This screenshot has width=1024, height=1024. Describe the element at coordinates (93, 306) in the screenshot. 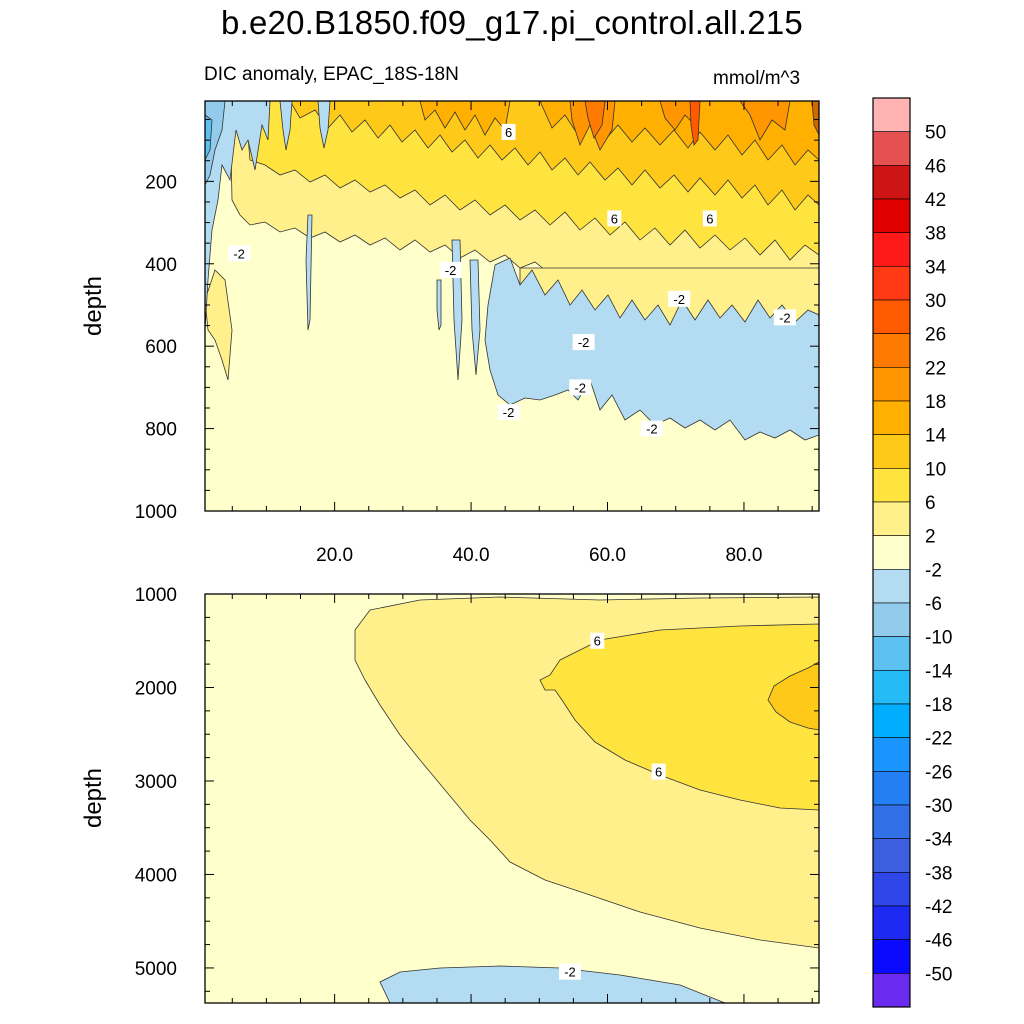

I see `upper-y-axis-title: depth` at that location.